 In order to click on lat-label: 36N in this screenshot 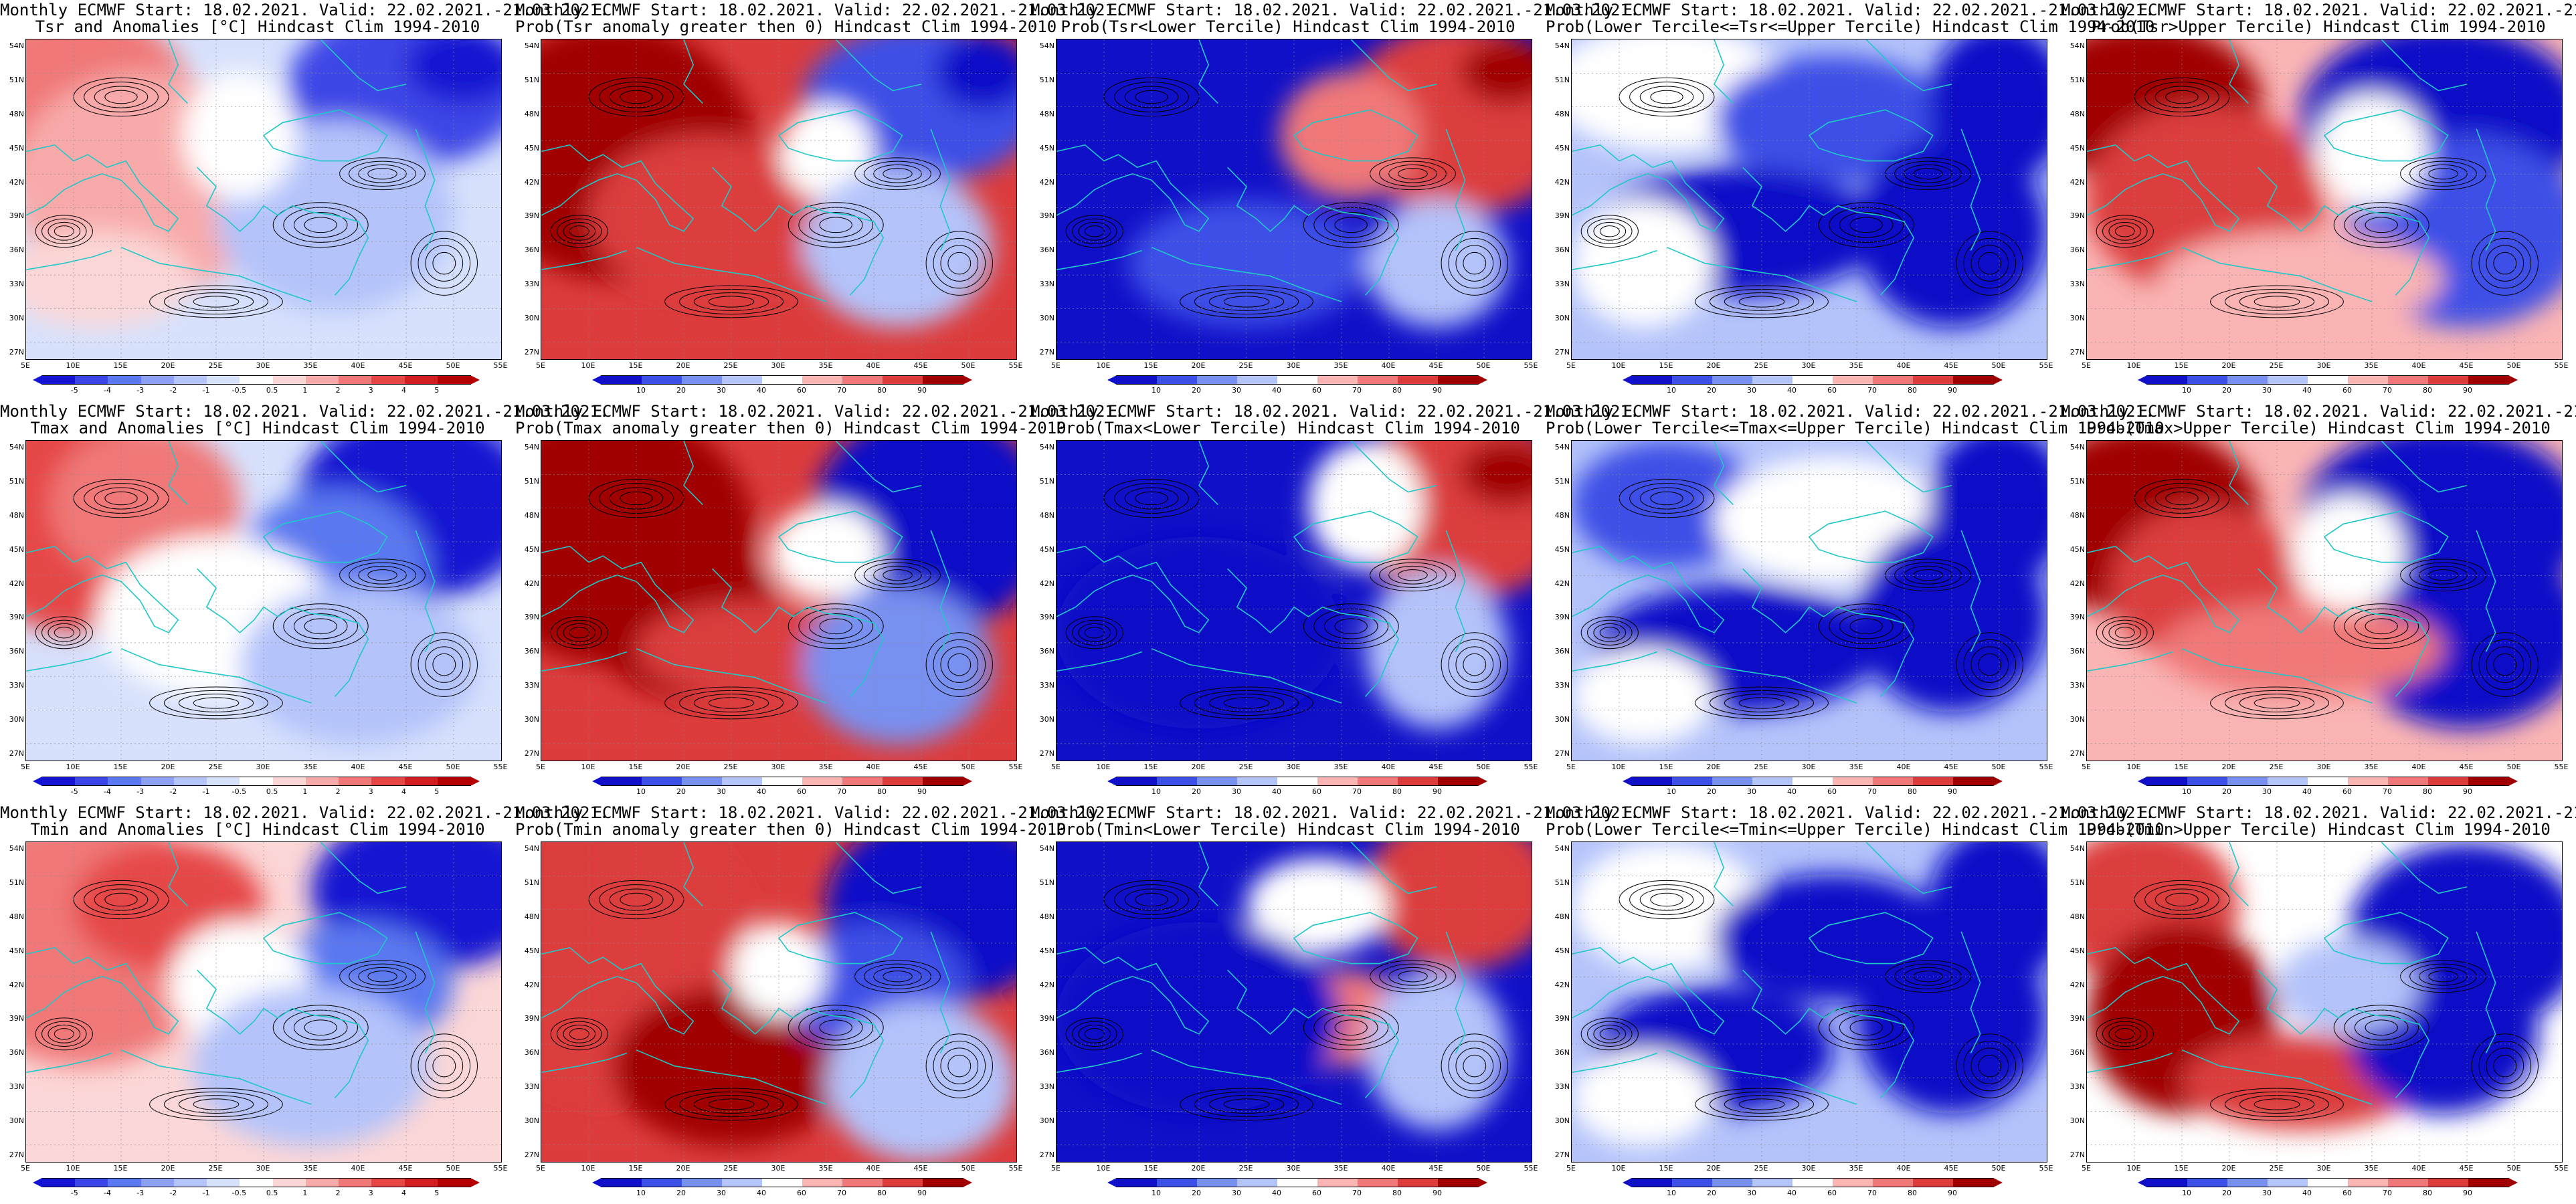, I will do `click(2077, 1053)`.